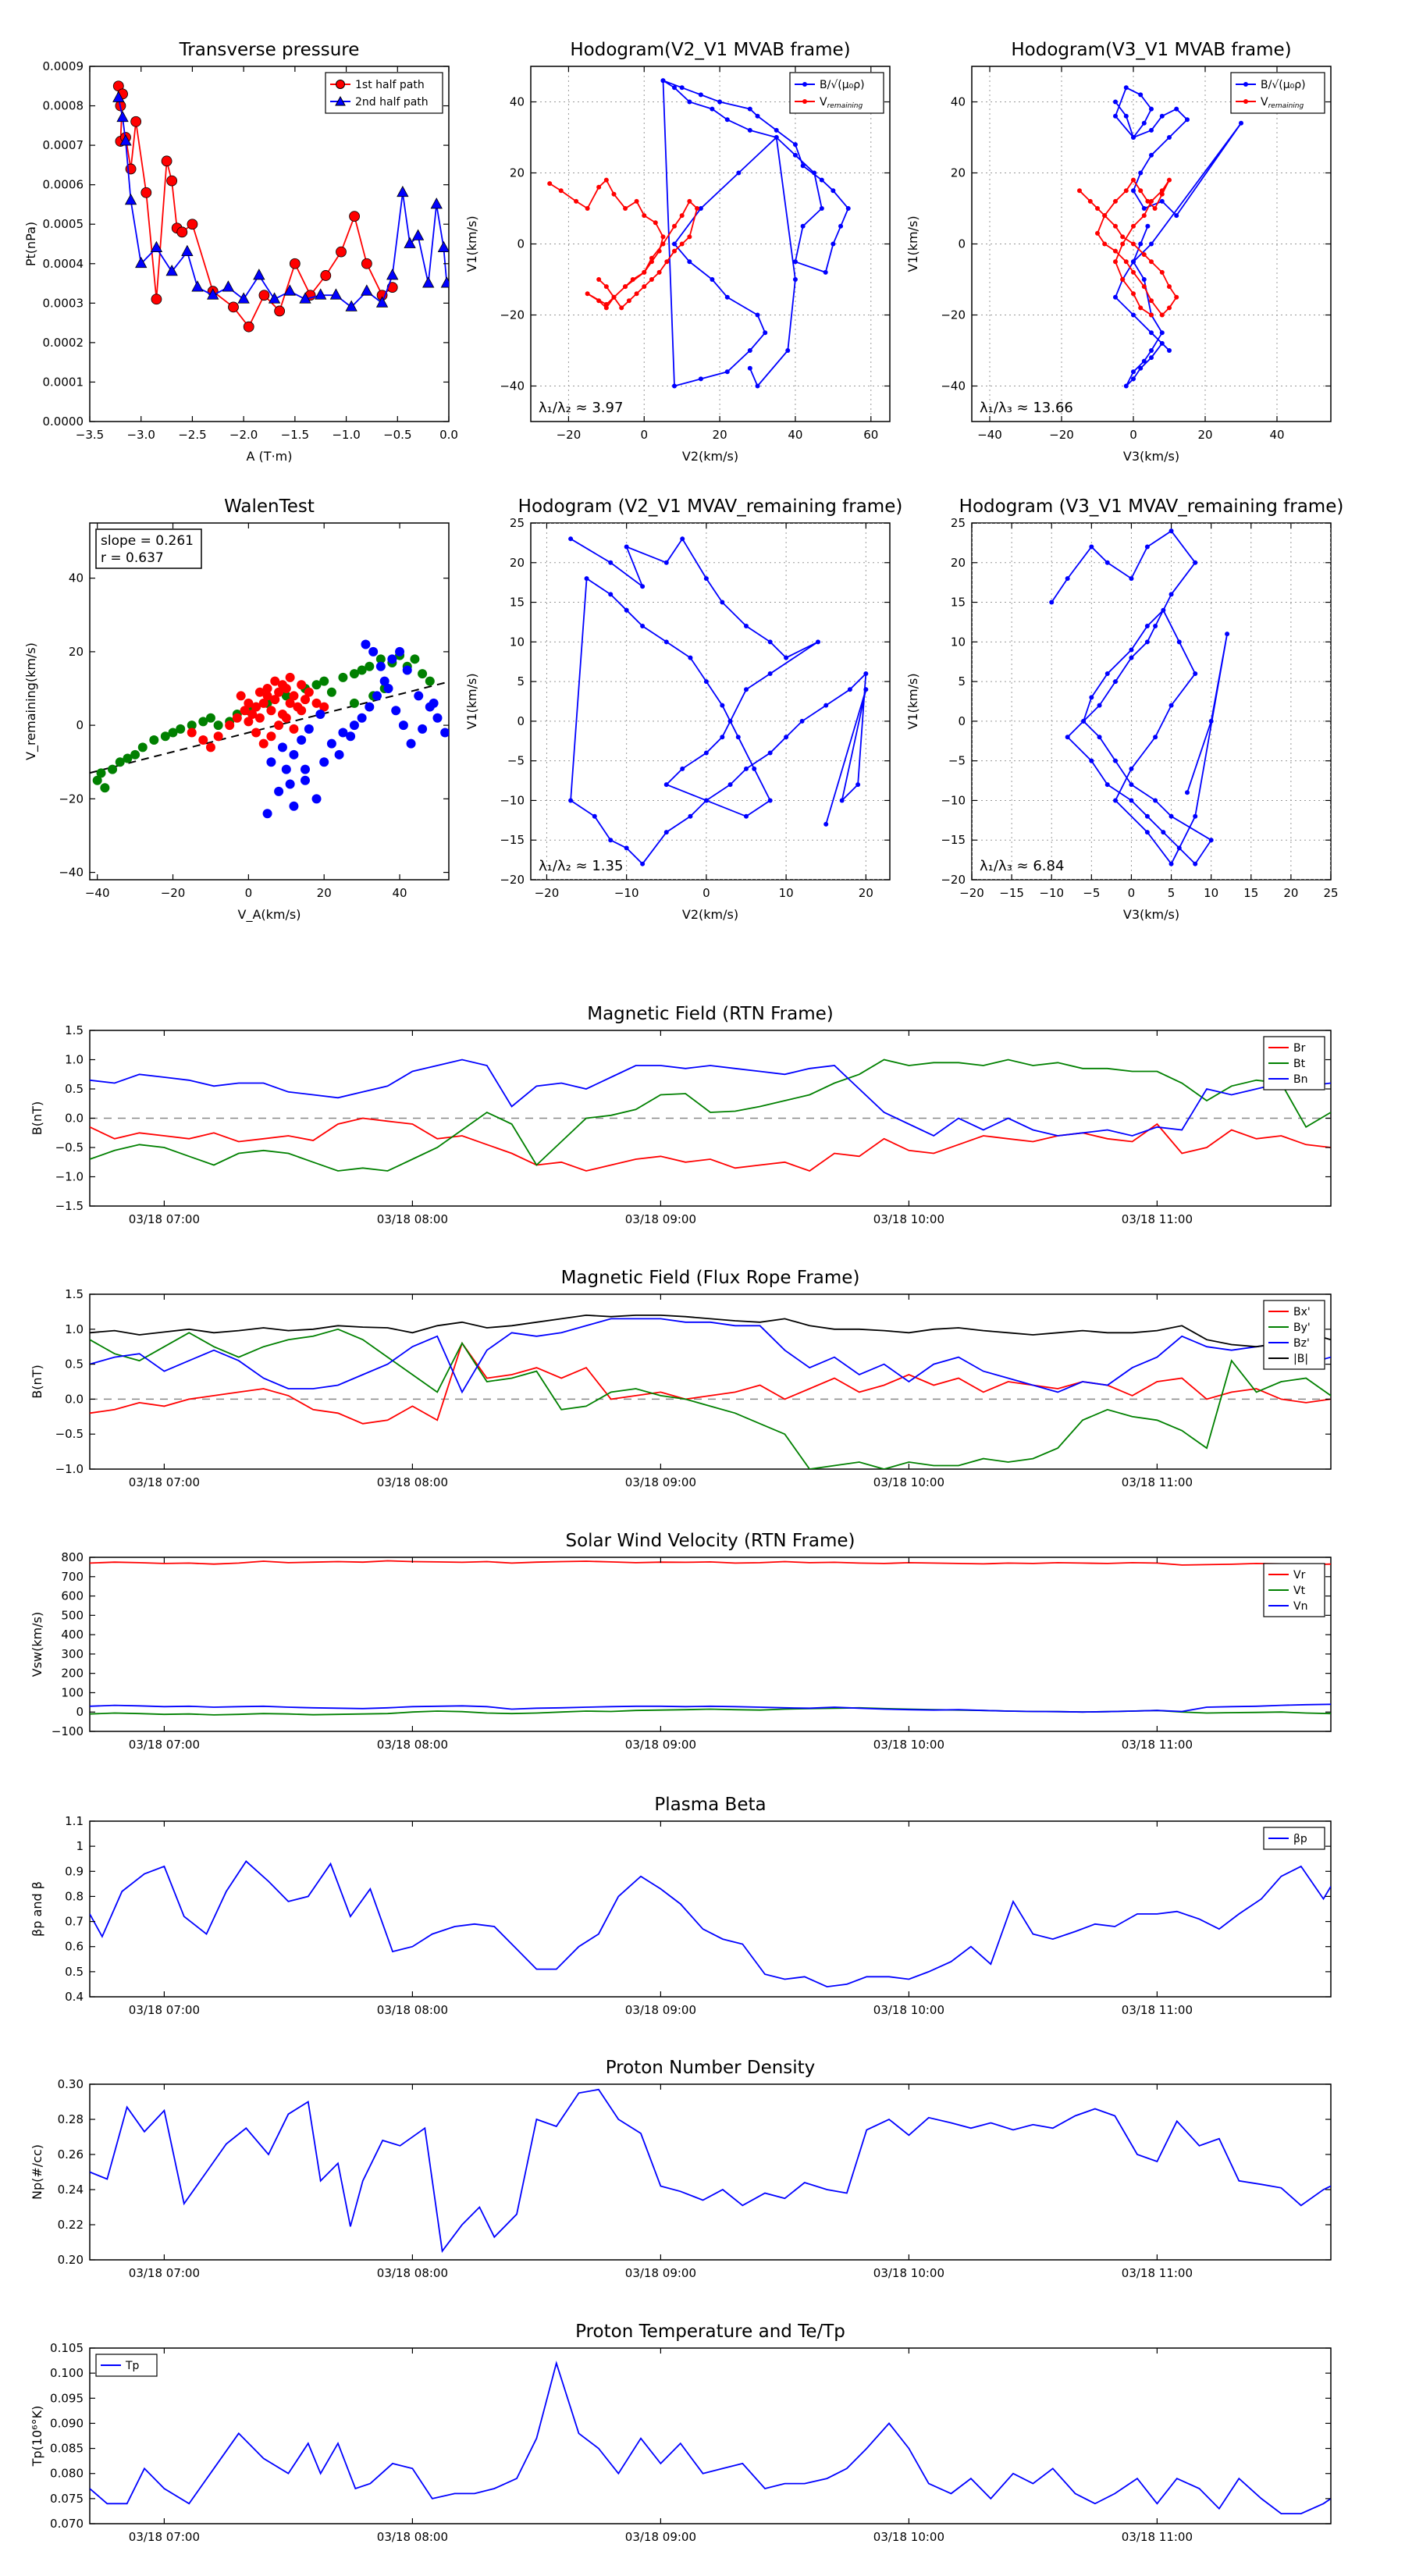  What do you see at coordinates (72, 1692) in the screenshot?
I see `y-tick-label: 100` at bounding box center [72, 1692].